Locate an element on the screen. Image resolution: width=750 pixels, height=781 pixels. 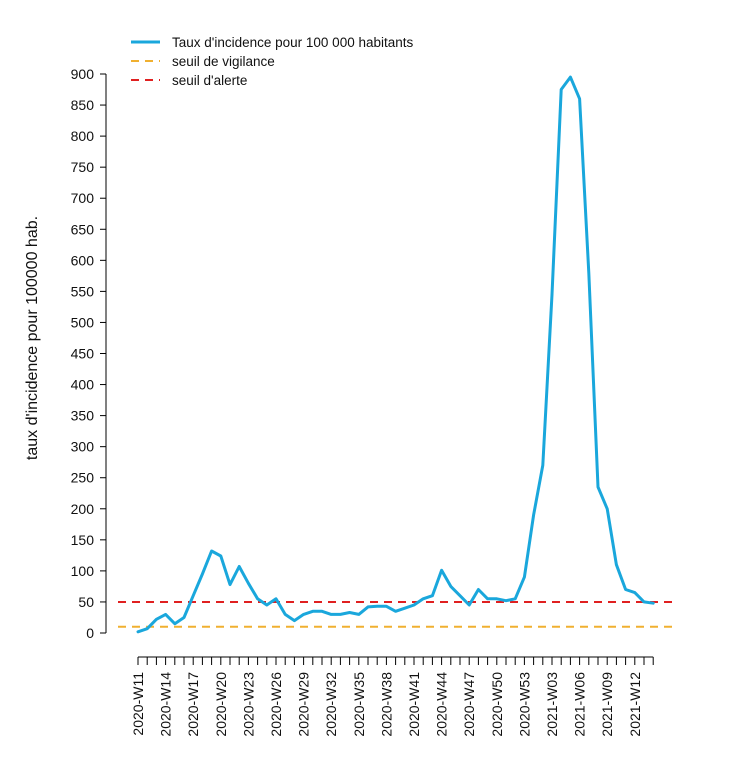
x-tick-label: 2020-W47 is located at coordinates (469, 704).